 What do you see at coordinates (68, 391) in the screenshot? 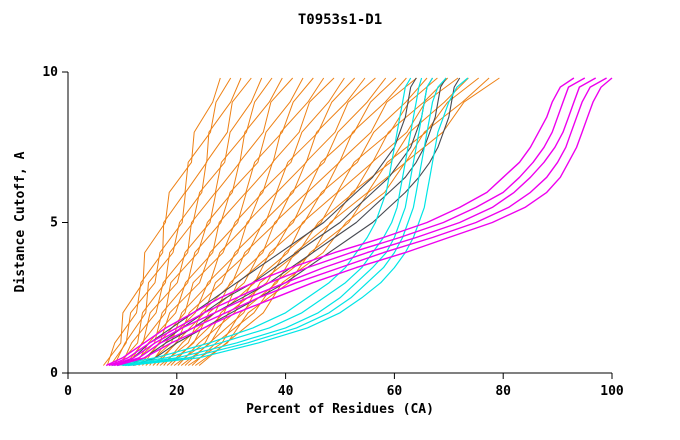
I see `x-tick-label: 0` at bounding box center [68, 391].